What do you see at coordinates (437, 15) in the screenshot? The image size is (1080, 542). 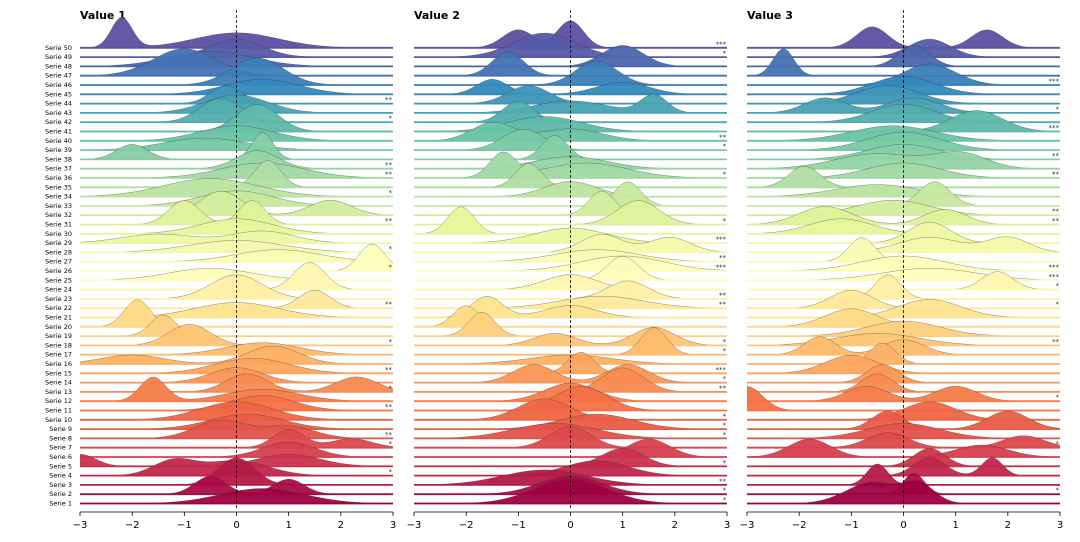 I see `panel-title: Value 2` at bounding box center [437, 15].